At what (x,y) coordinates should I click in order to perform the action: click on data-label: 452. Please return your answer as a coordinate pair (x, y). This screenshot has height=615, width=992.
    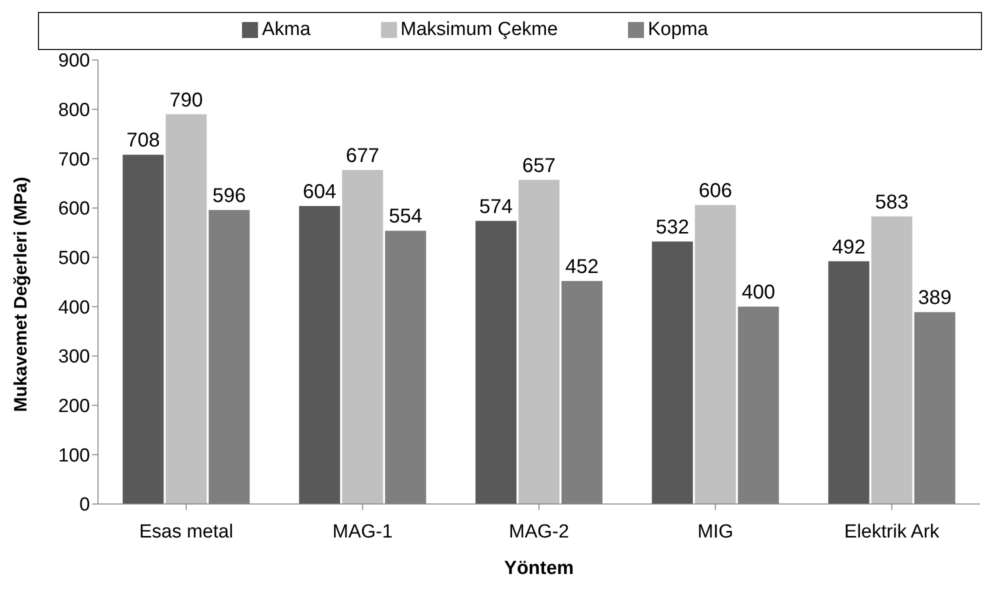
    Looking at the image, I should click on (582, 267).